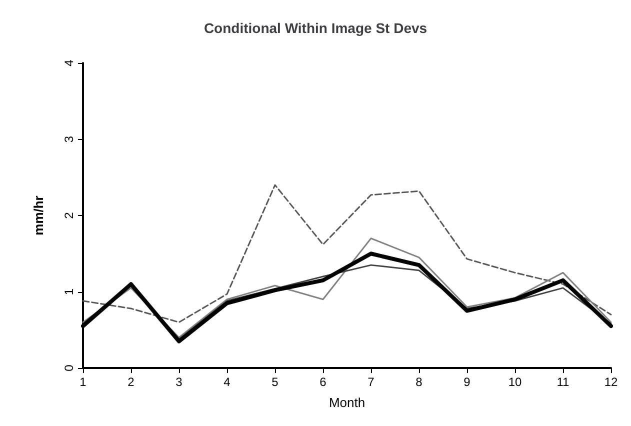  I want to click on chart-title: Conditional Within Image St Devs, so click(316, 28).